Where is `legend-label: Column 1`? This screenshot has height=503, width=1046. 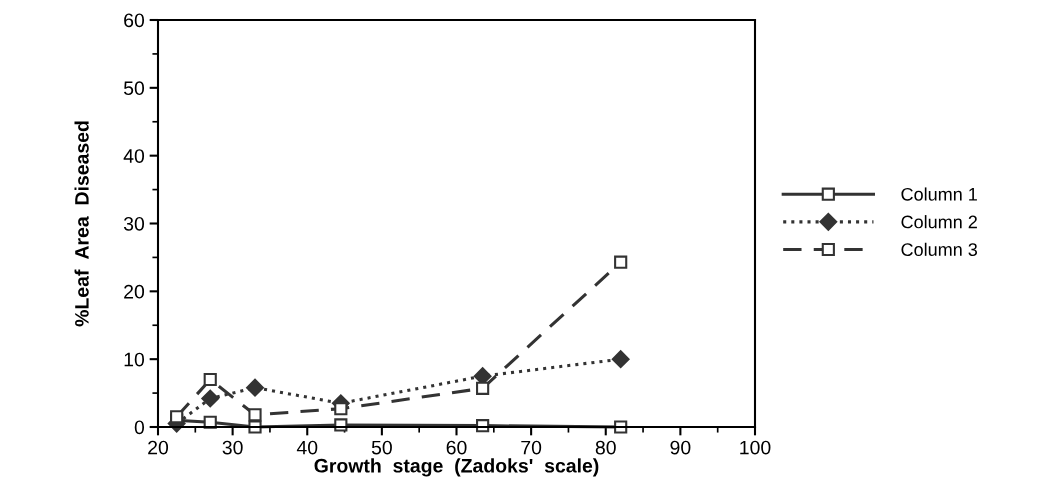 legend-label: Column 1 is located at coordinates (939, 194).